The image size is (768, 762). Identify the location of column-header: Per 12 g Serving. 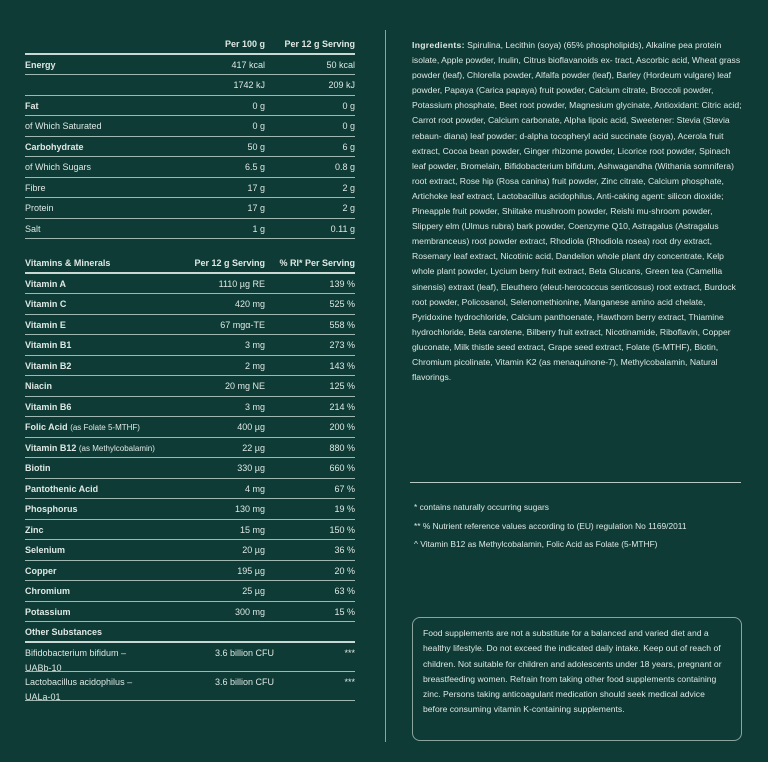
(229, 263).